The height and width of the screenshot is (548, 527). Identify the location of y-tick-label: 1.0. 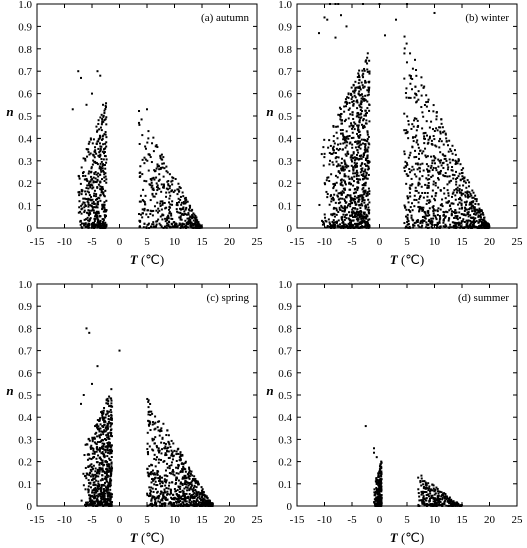
(25, 285).